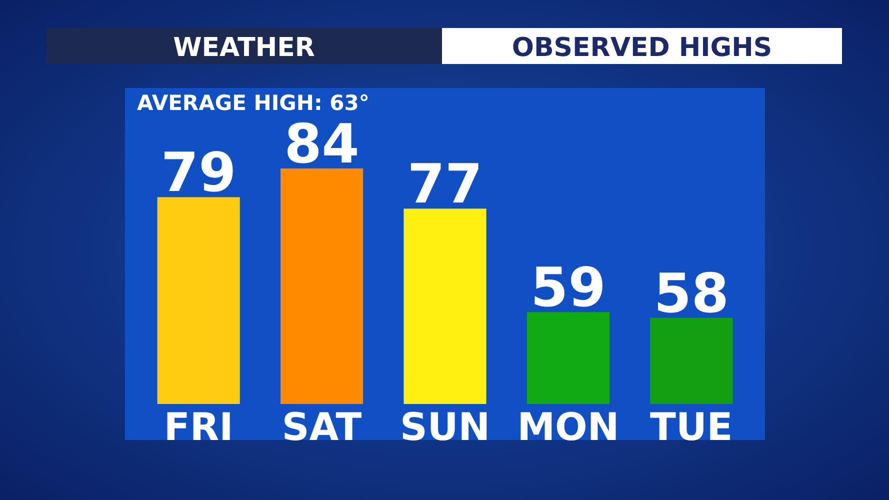 The height and width of the screenshot is (500, 889). What do you see at coordinates (568, 288) in the screenshot?
I see `data-label: 59` at bounding box center [568, 288].